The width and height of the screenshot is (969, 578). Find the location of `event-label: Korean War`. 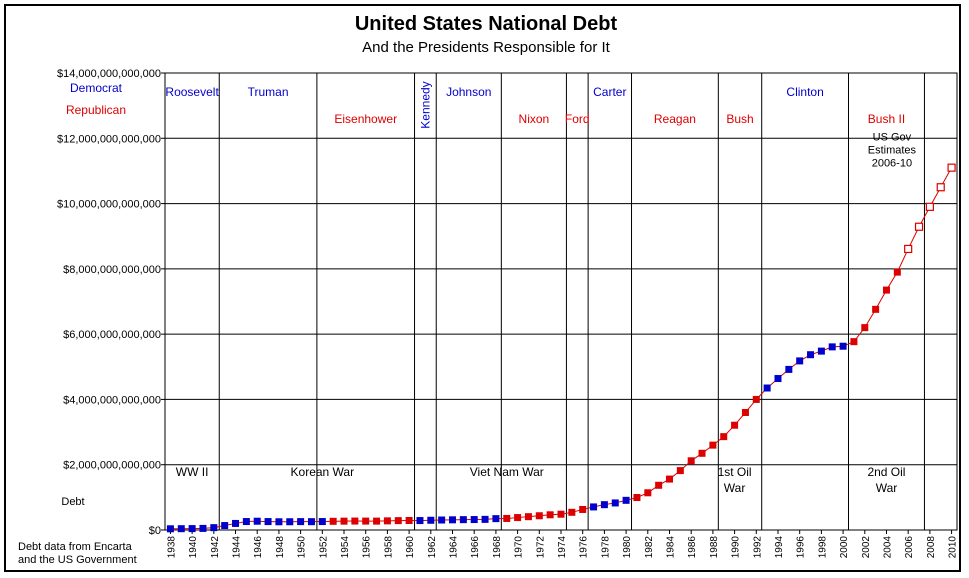

event-label: Korean War is located at coordinates (323, 472).